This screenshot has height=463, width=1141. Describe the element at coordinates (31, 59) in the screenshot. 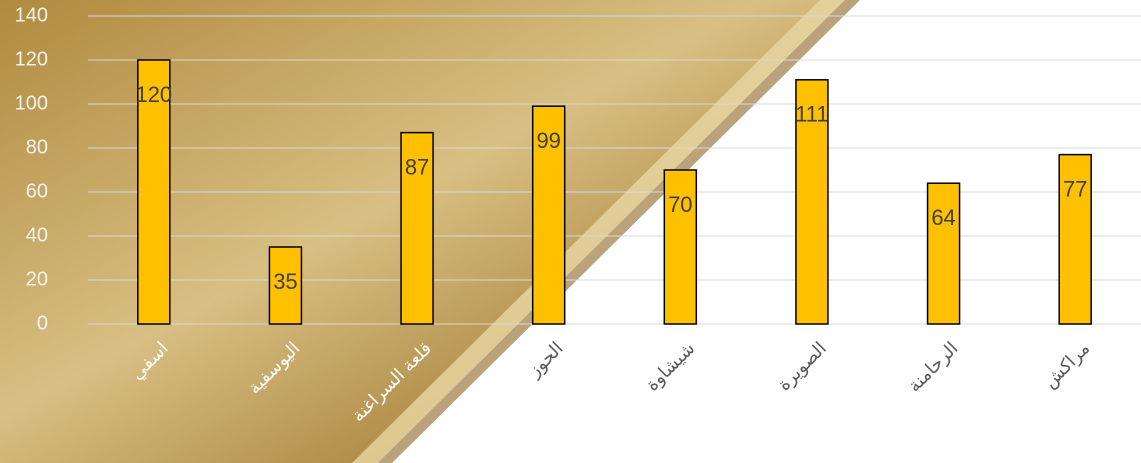

I see `y-tick-label: 120` at that location.